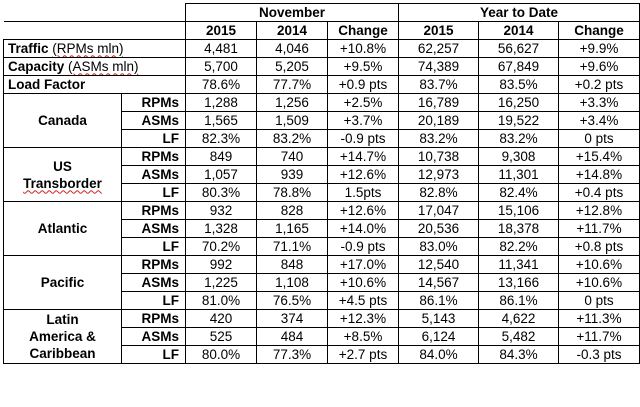 The width and height of the screenshot is (640, 407). What do you see at coordinates (518, 30) in the screenshot?
I see `col-ytd-2014: 2014` at bounding box center [518, 30].